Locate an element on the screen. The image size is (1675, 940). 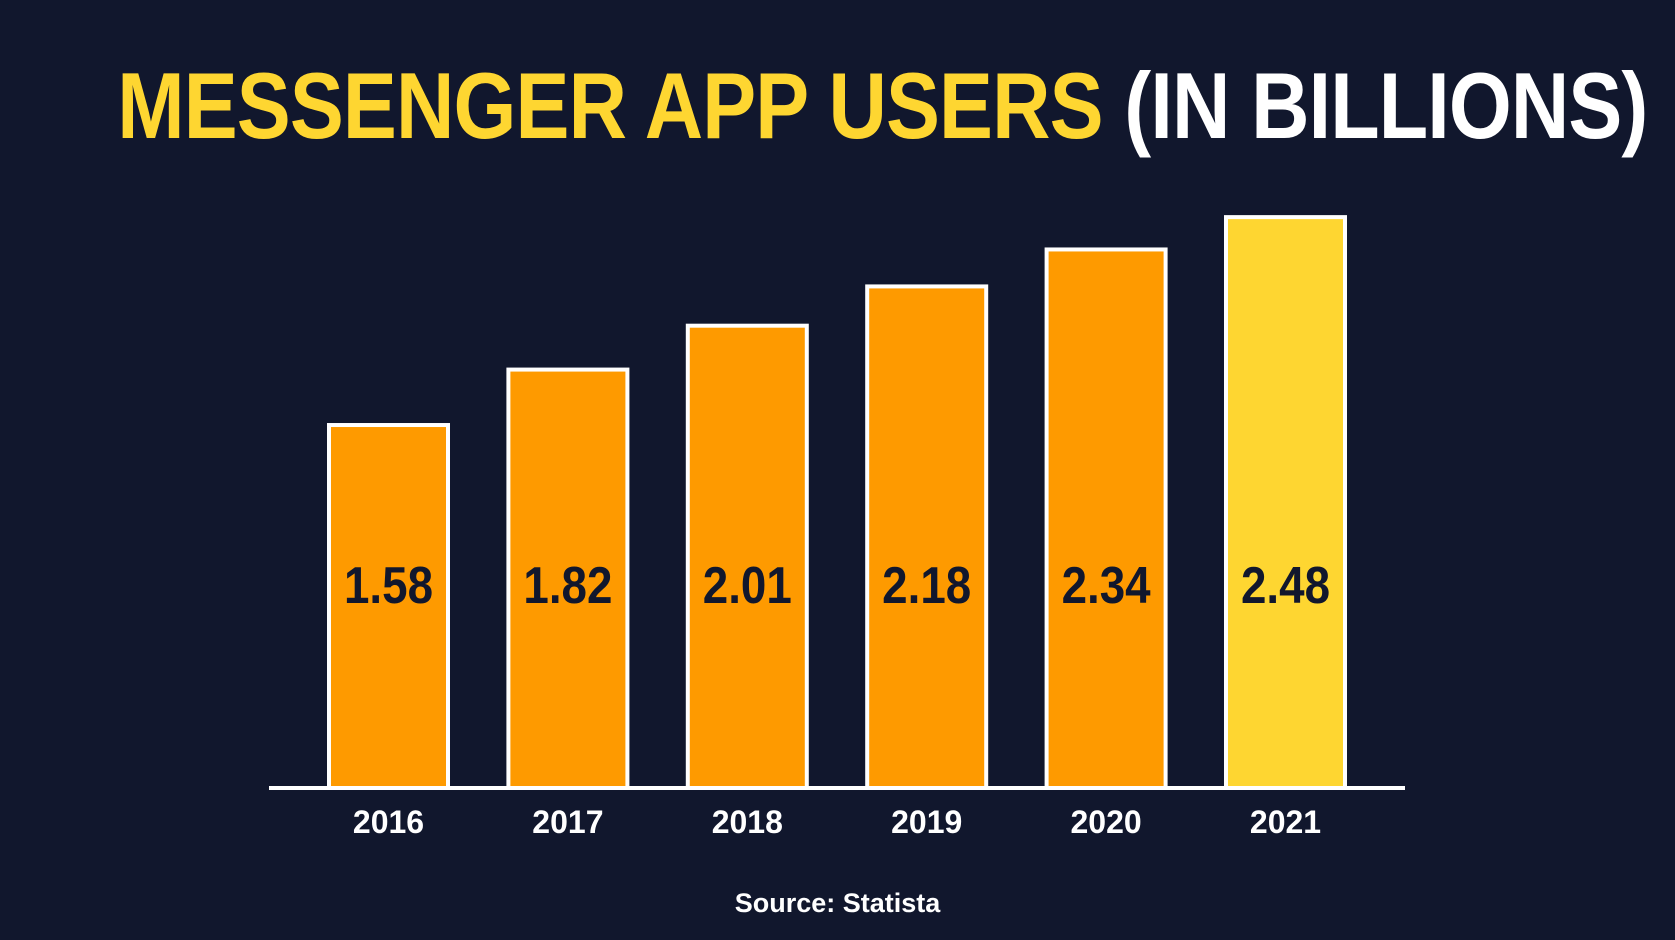
title-rest: (IN BILLIONS) is located at coordinates (1386, 105).